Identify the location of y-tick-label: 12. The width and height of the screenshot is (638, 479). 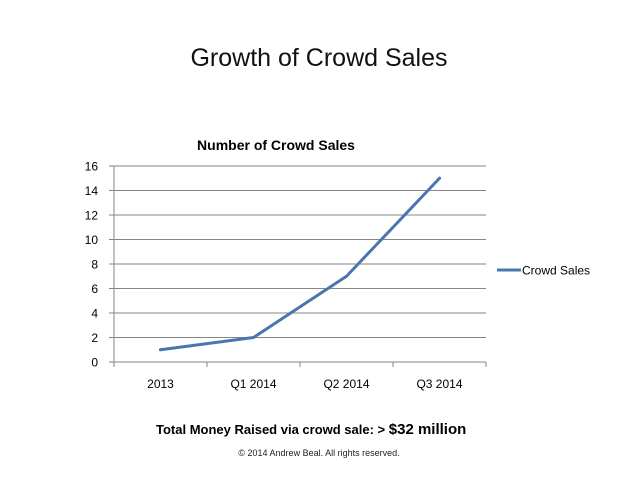
(92, 216).